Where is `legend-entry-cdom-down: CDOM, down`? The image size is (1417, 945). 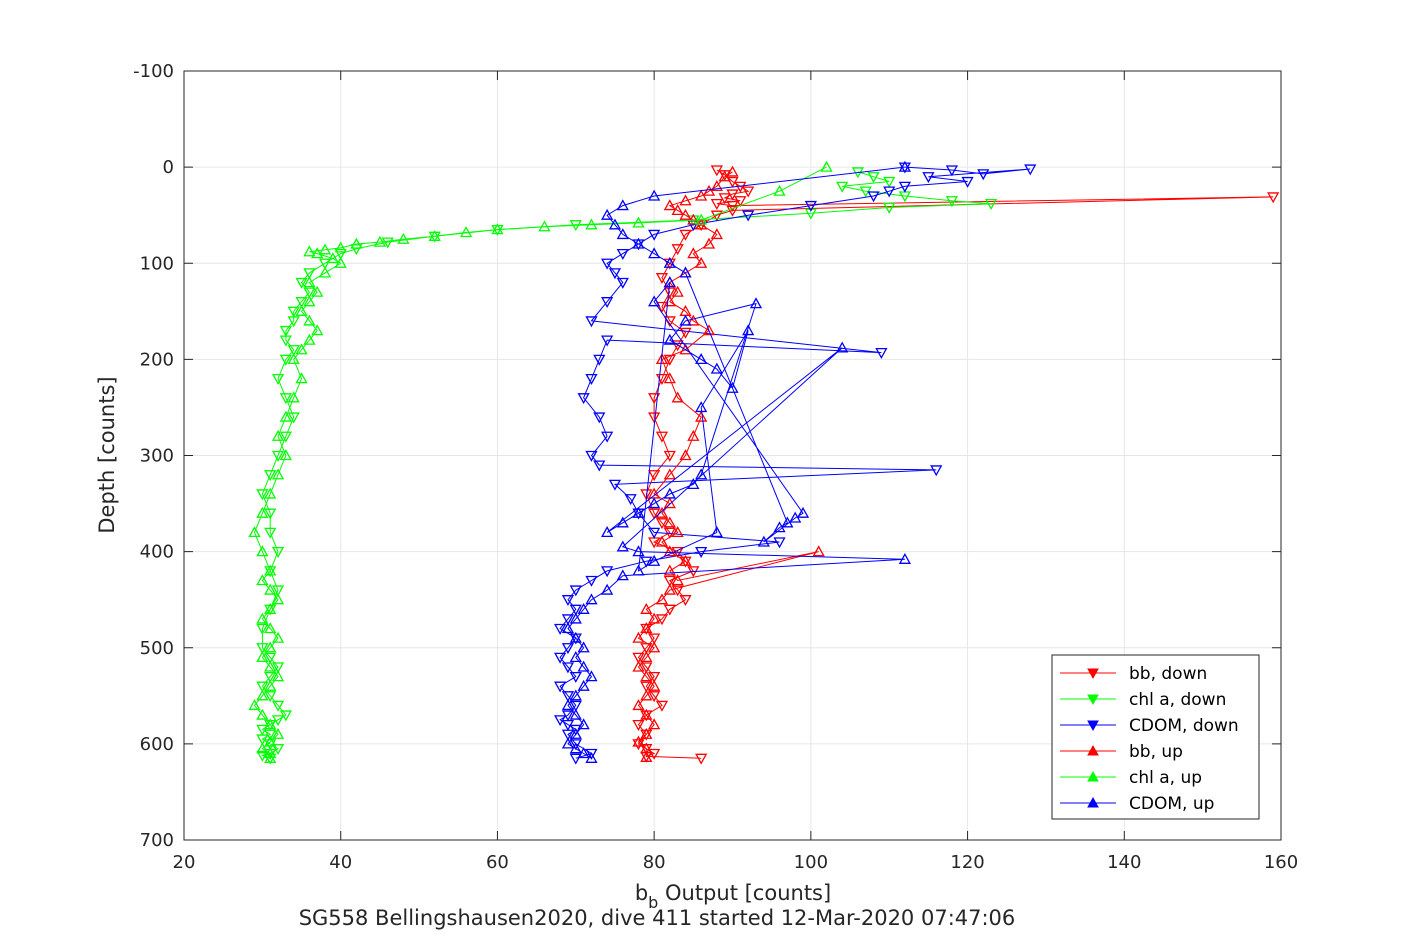
legend-entry-cdom-down: CDOM, down is located at coordinates (1149, 726).